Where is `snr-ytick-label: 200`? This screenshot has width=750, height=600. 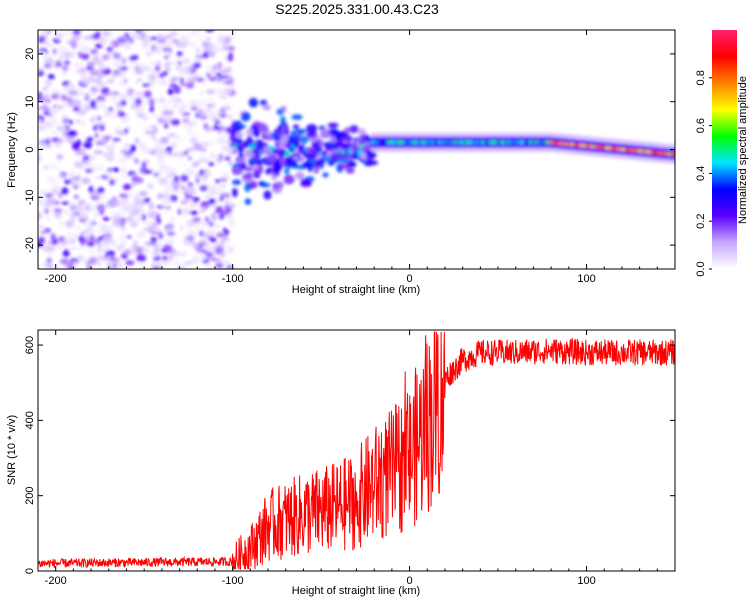
snr-ytick-label: 200 is located at coordinates (30, 496).